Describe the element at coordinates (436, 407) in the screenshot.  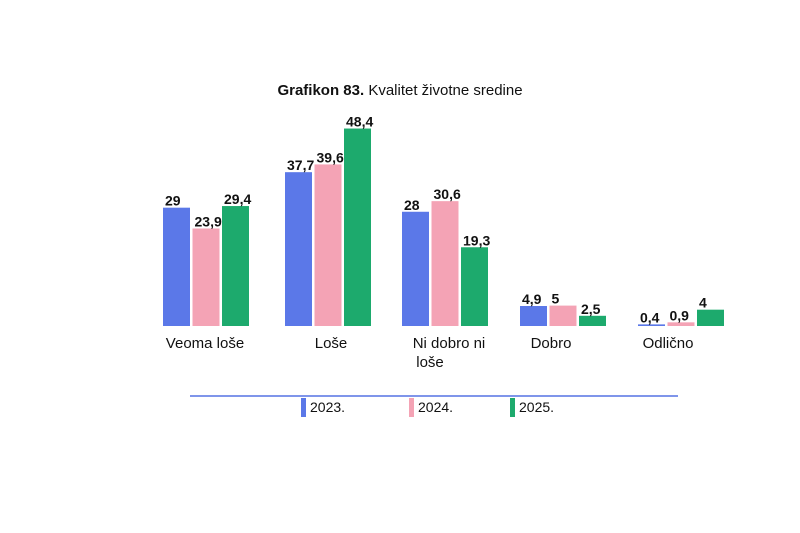
I see `legend-label-2024: 2024.` at that location.